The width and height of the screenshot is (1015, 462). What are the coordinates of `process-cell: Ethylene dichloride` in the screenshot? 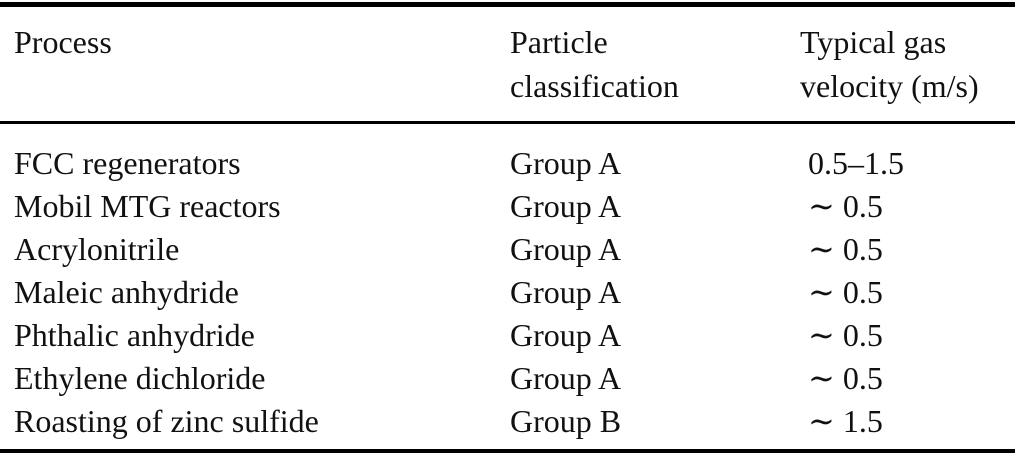 It's located at (140, 378).